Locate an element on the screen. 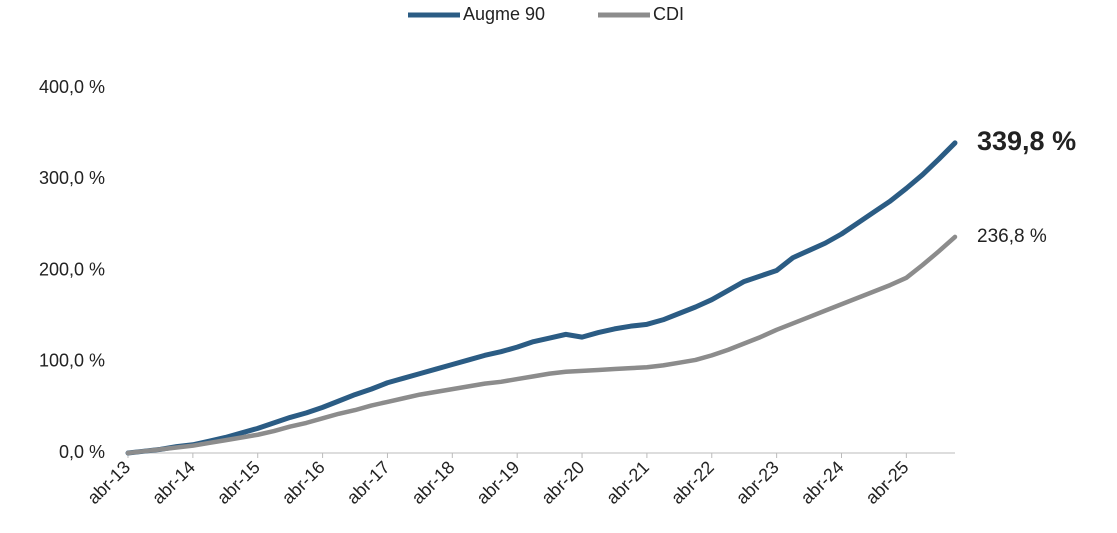  x-tick-label: abr-23 is located at coordinates (757, 482).